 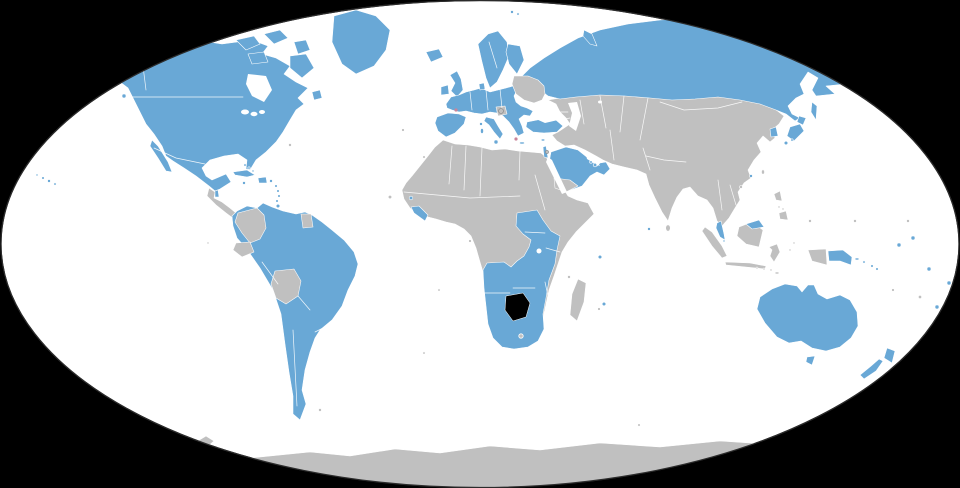 What do you see at coordinates (501, 111) in the screenshot?
I see `marker-kosovo` at bounding box center [501, 111].